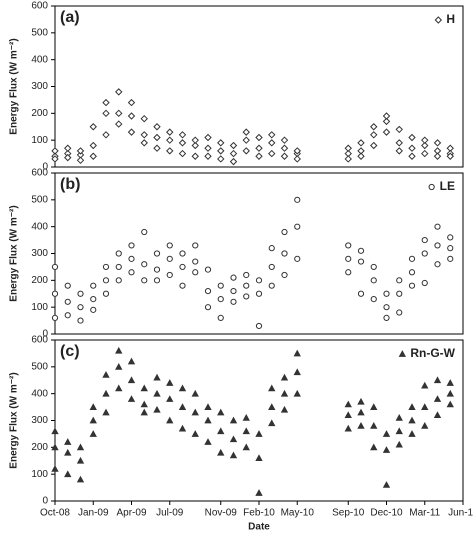 The image size is (473, 540). What do you see at coordinates (39, 366) in the screenshot?
I see `y-tick-label: 500` at bounding box center [39, 366].